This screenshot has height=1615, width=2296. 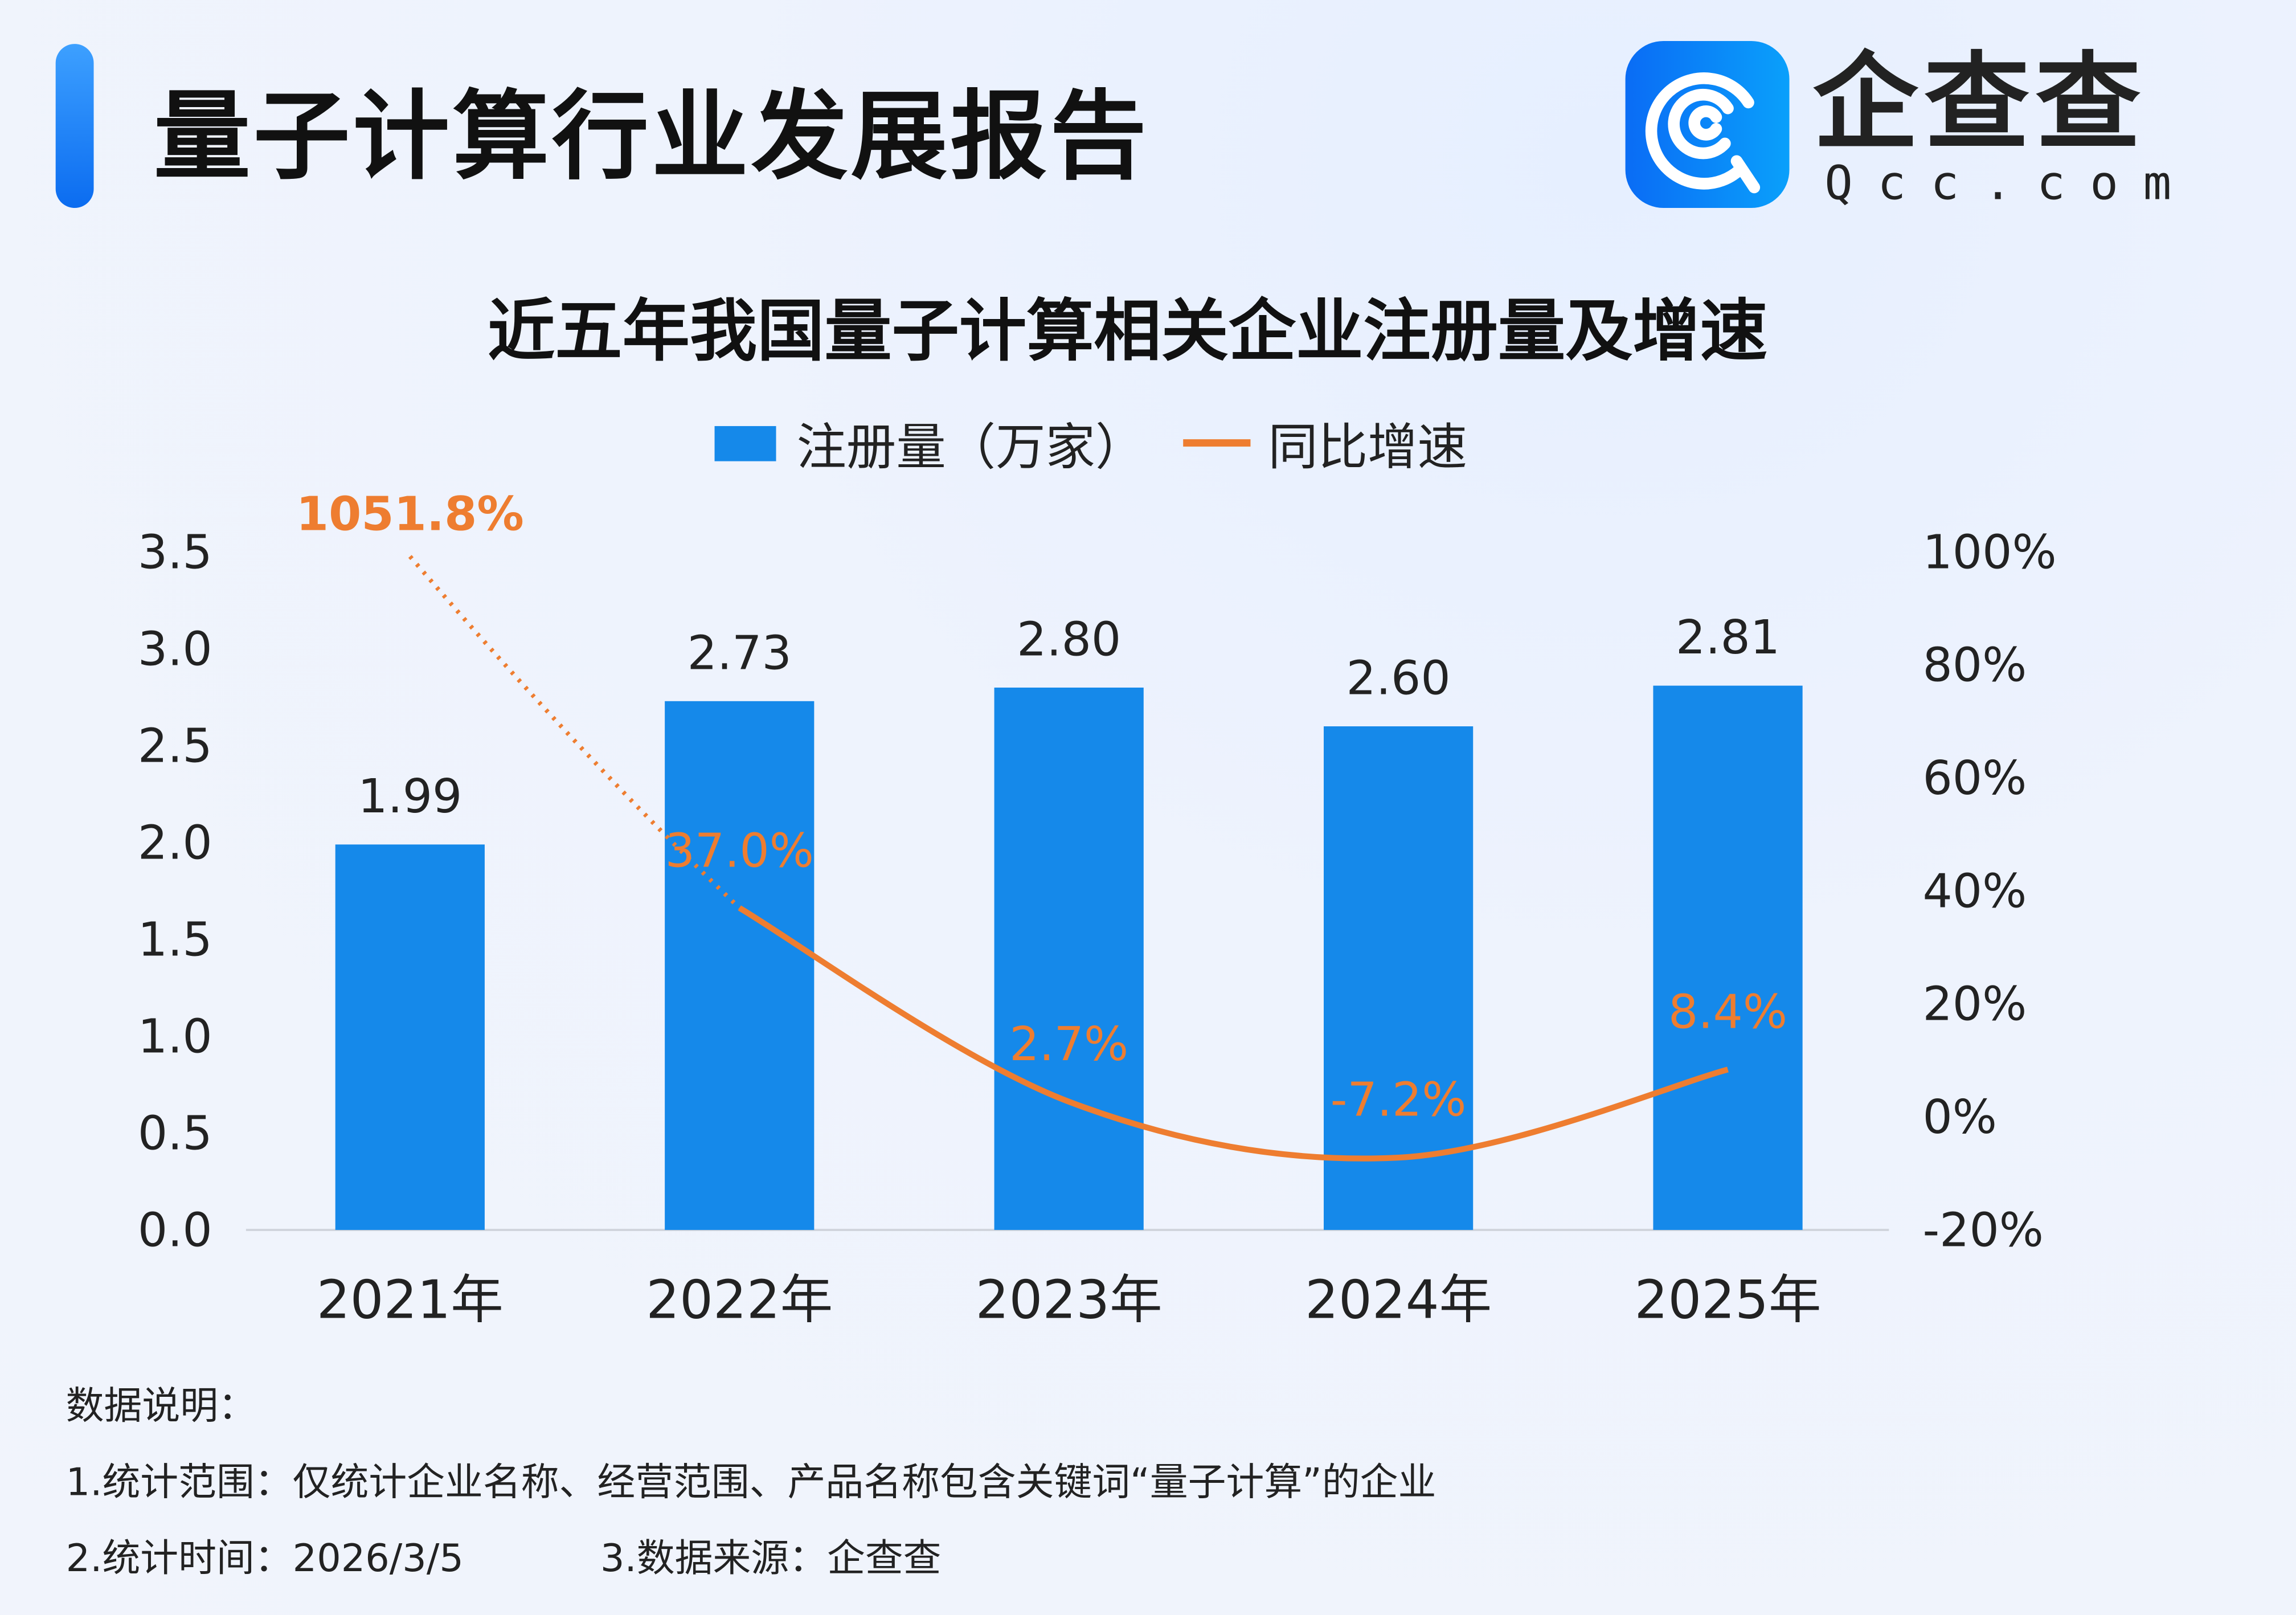 I want to click on left-axis-tick: 2.0, so click(x=175, y=843).